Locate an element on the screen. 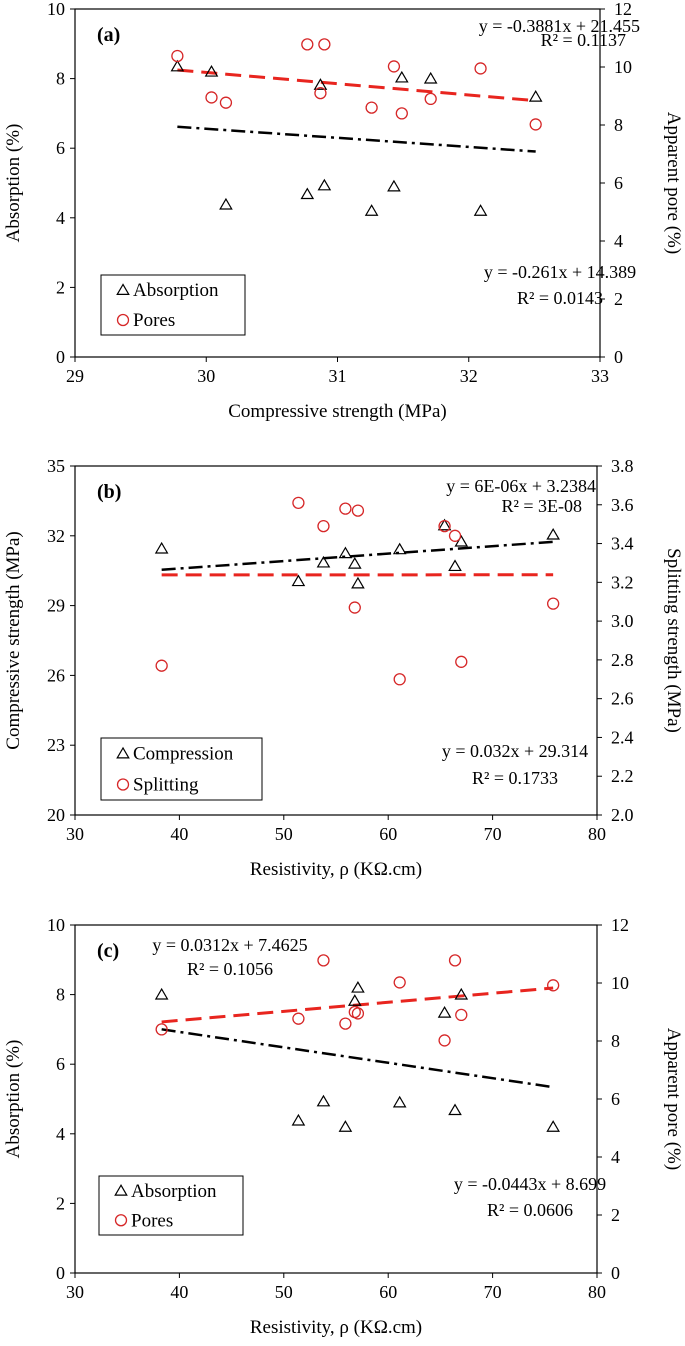  trend-equation-pores: y = 0.0312x + 7.4625 is located at coordinates (229, 945).